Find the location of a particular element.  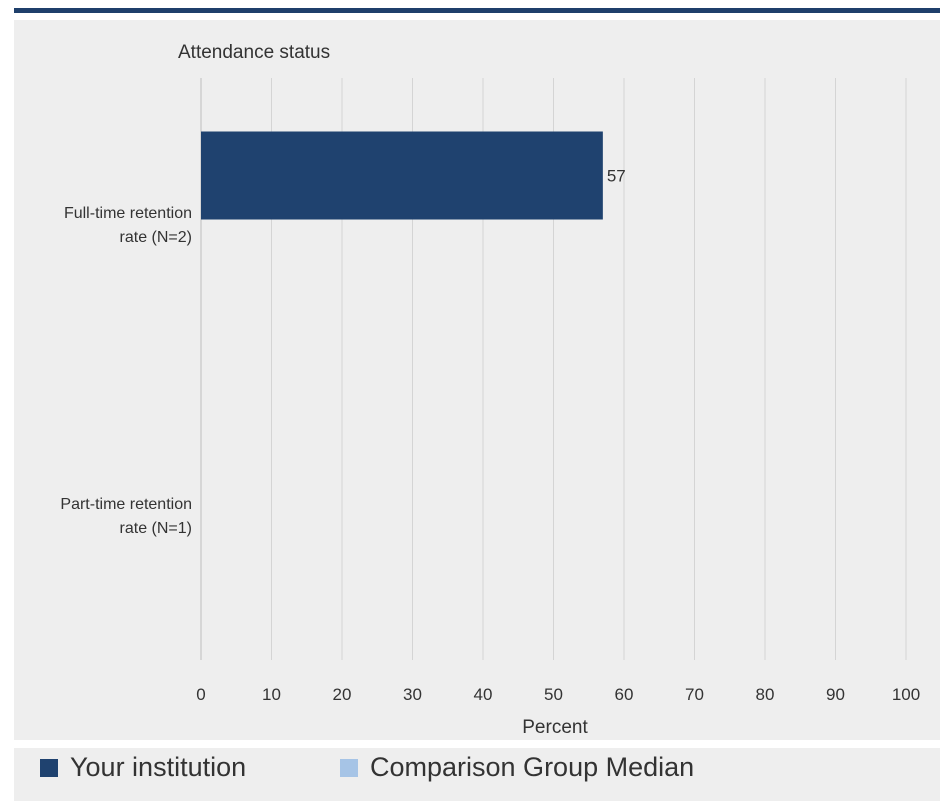

x-tick-label: 40 is located at coordinates (483, 694).